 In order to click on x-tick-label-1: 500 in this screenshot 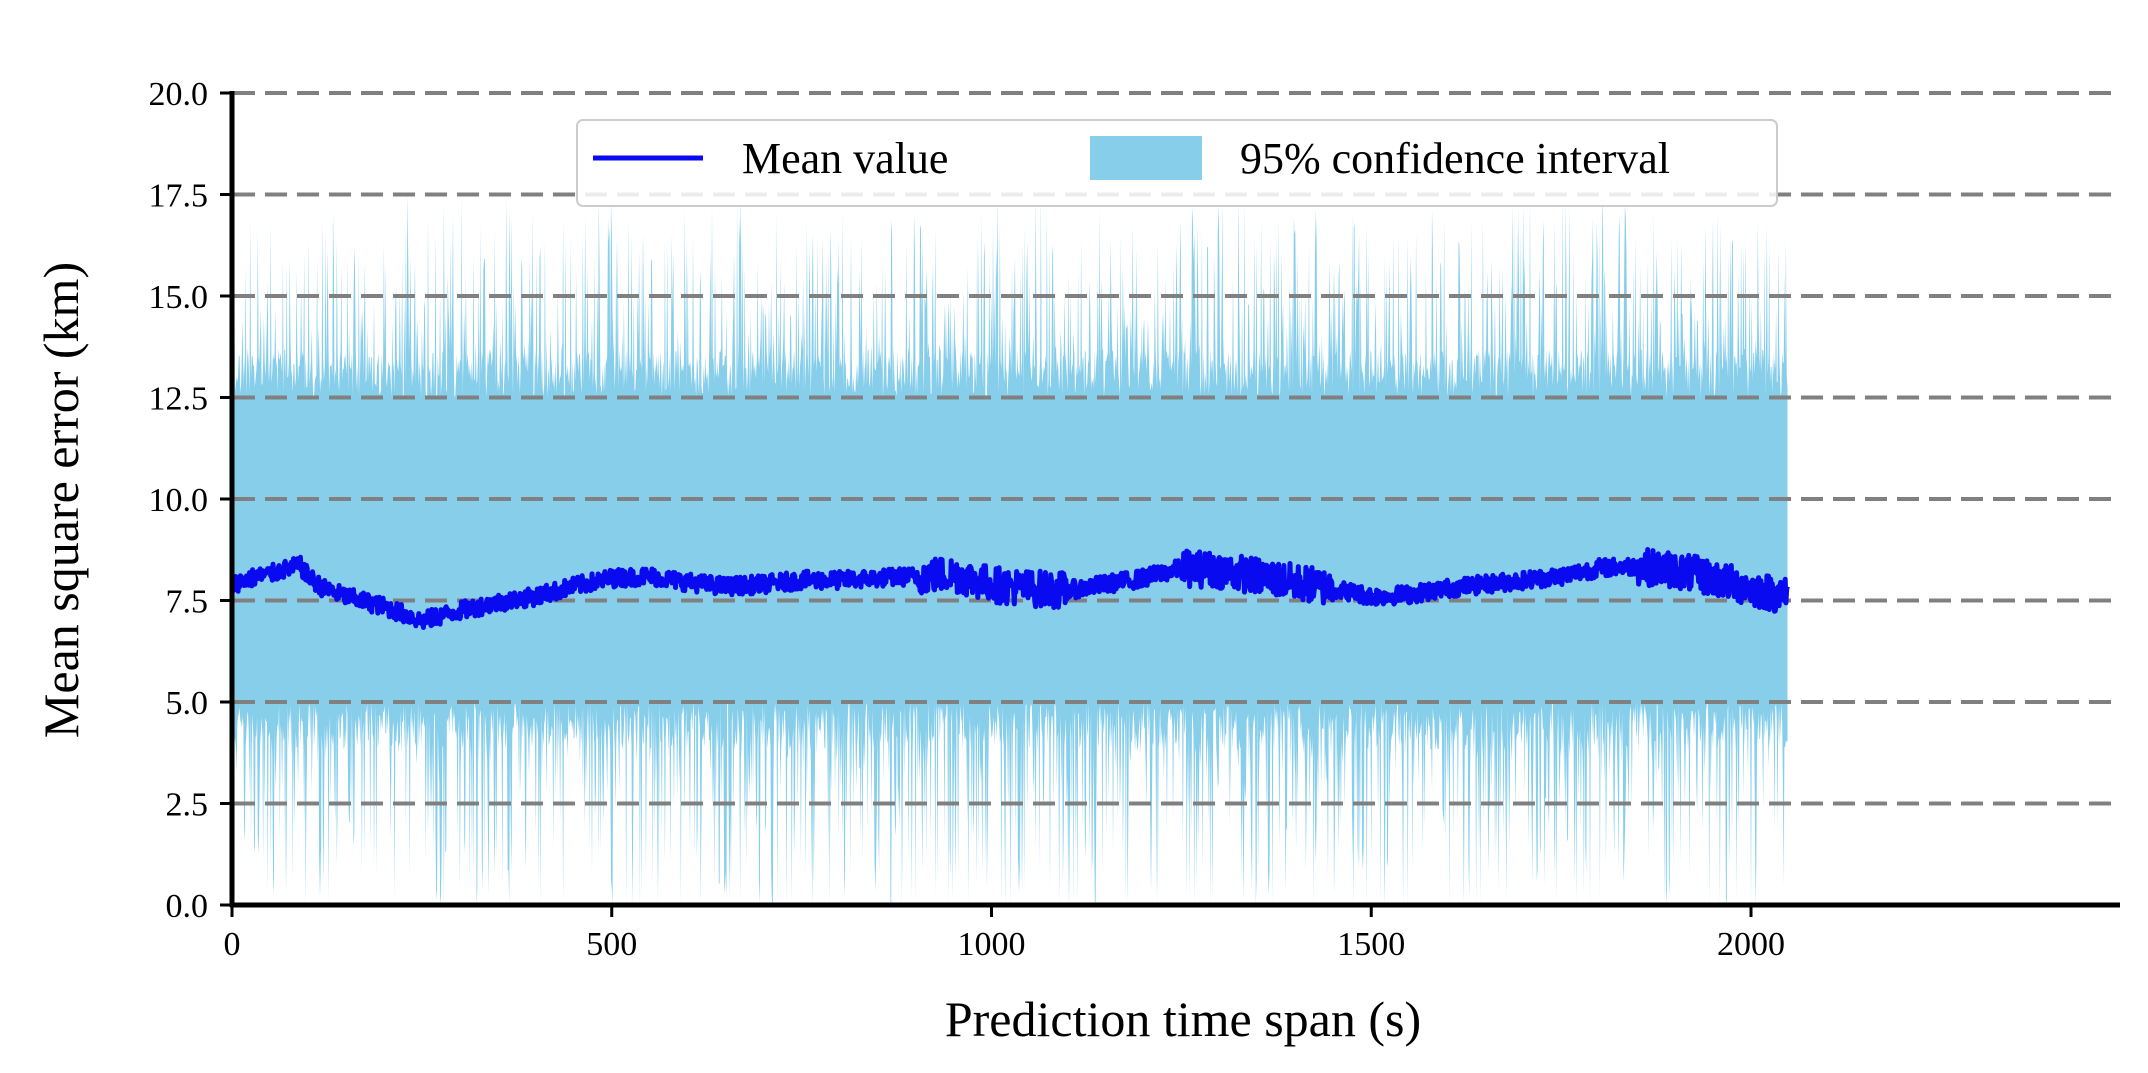, I will do `click(611, 944)`.